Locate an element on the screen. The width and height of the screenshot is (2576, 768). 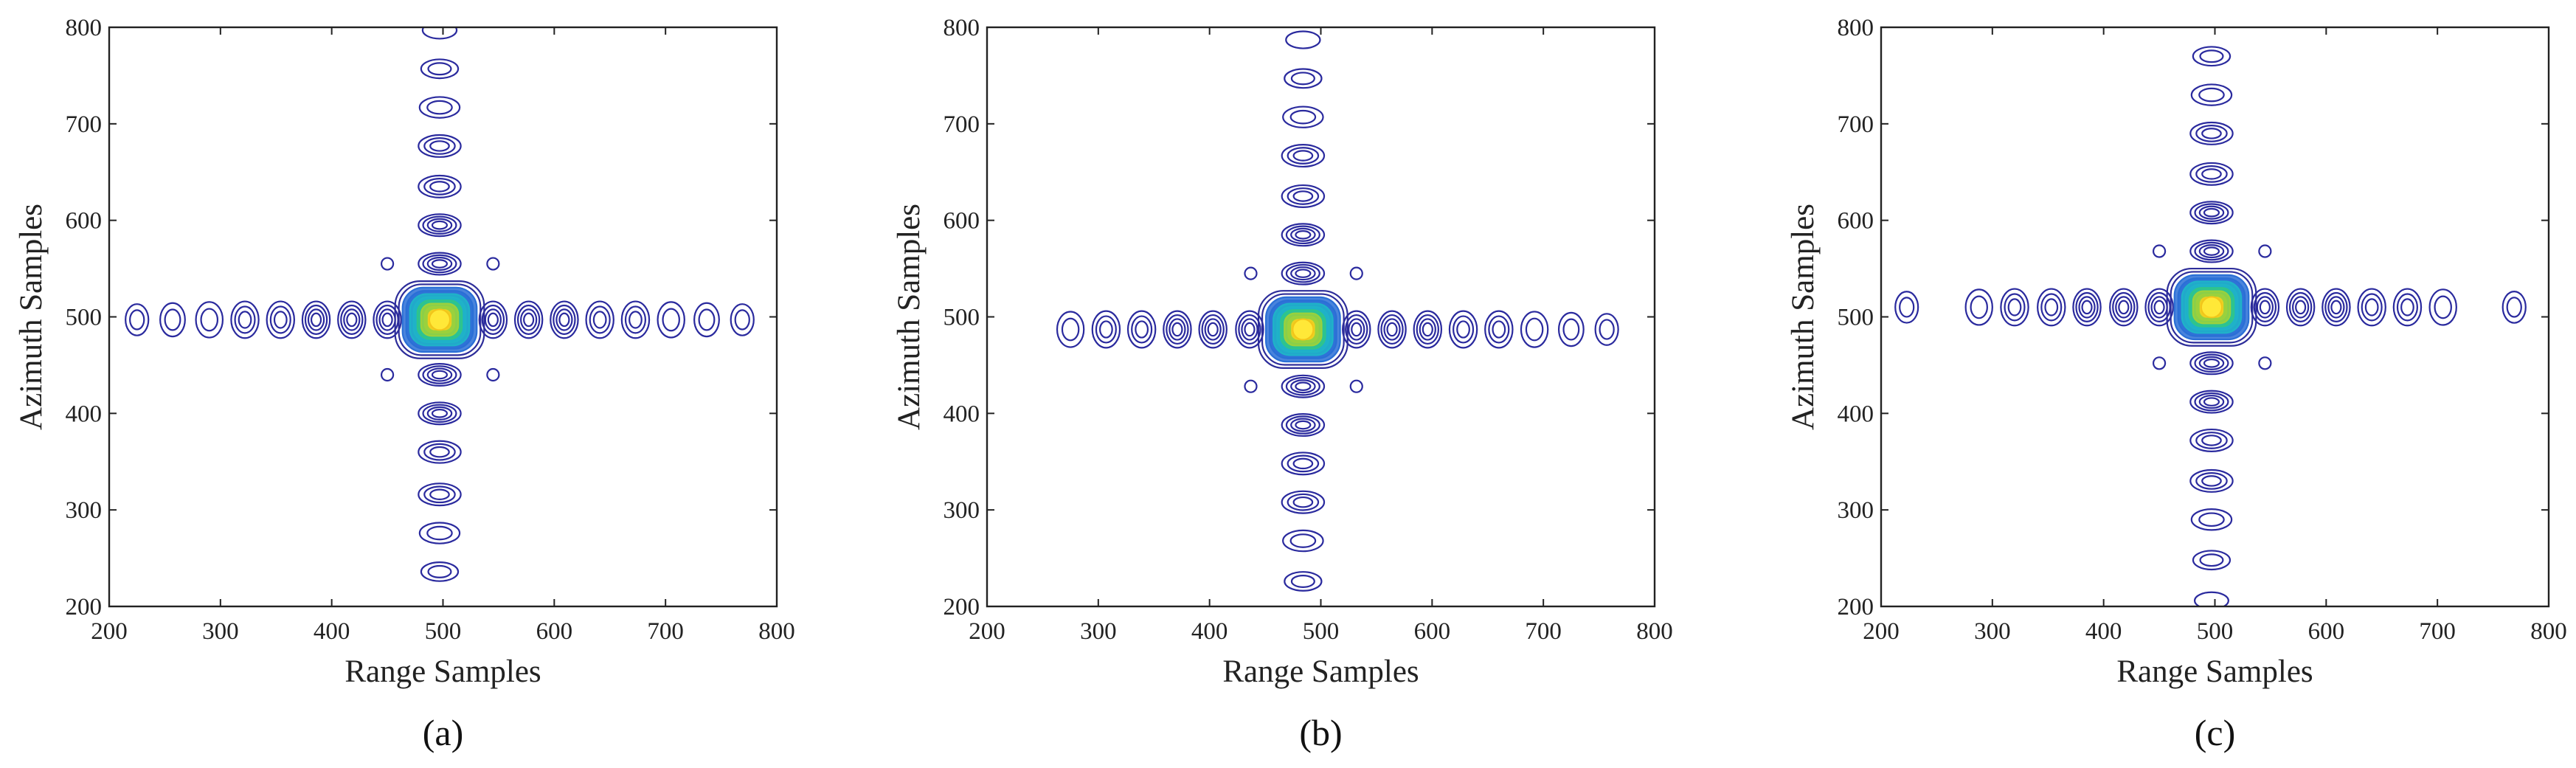
y-tick-label: 200 is located at coordinates (962, 607).